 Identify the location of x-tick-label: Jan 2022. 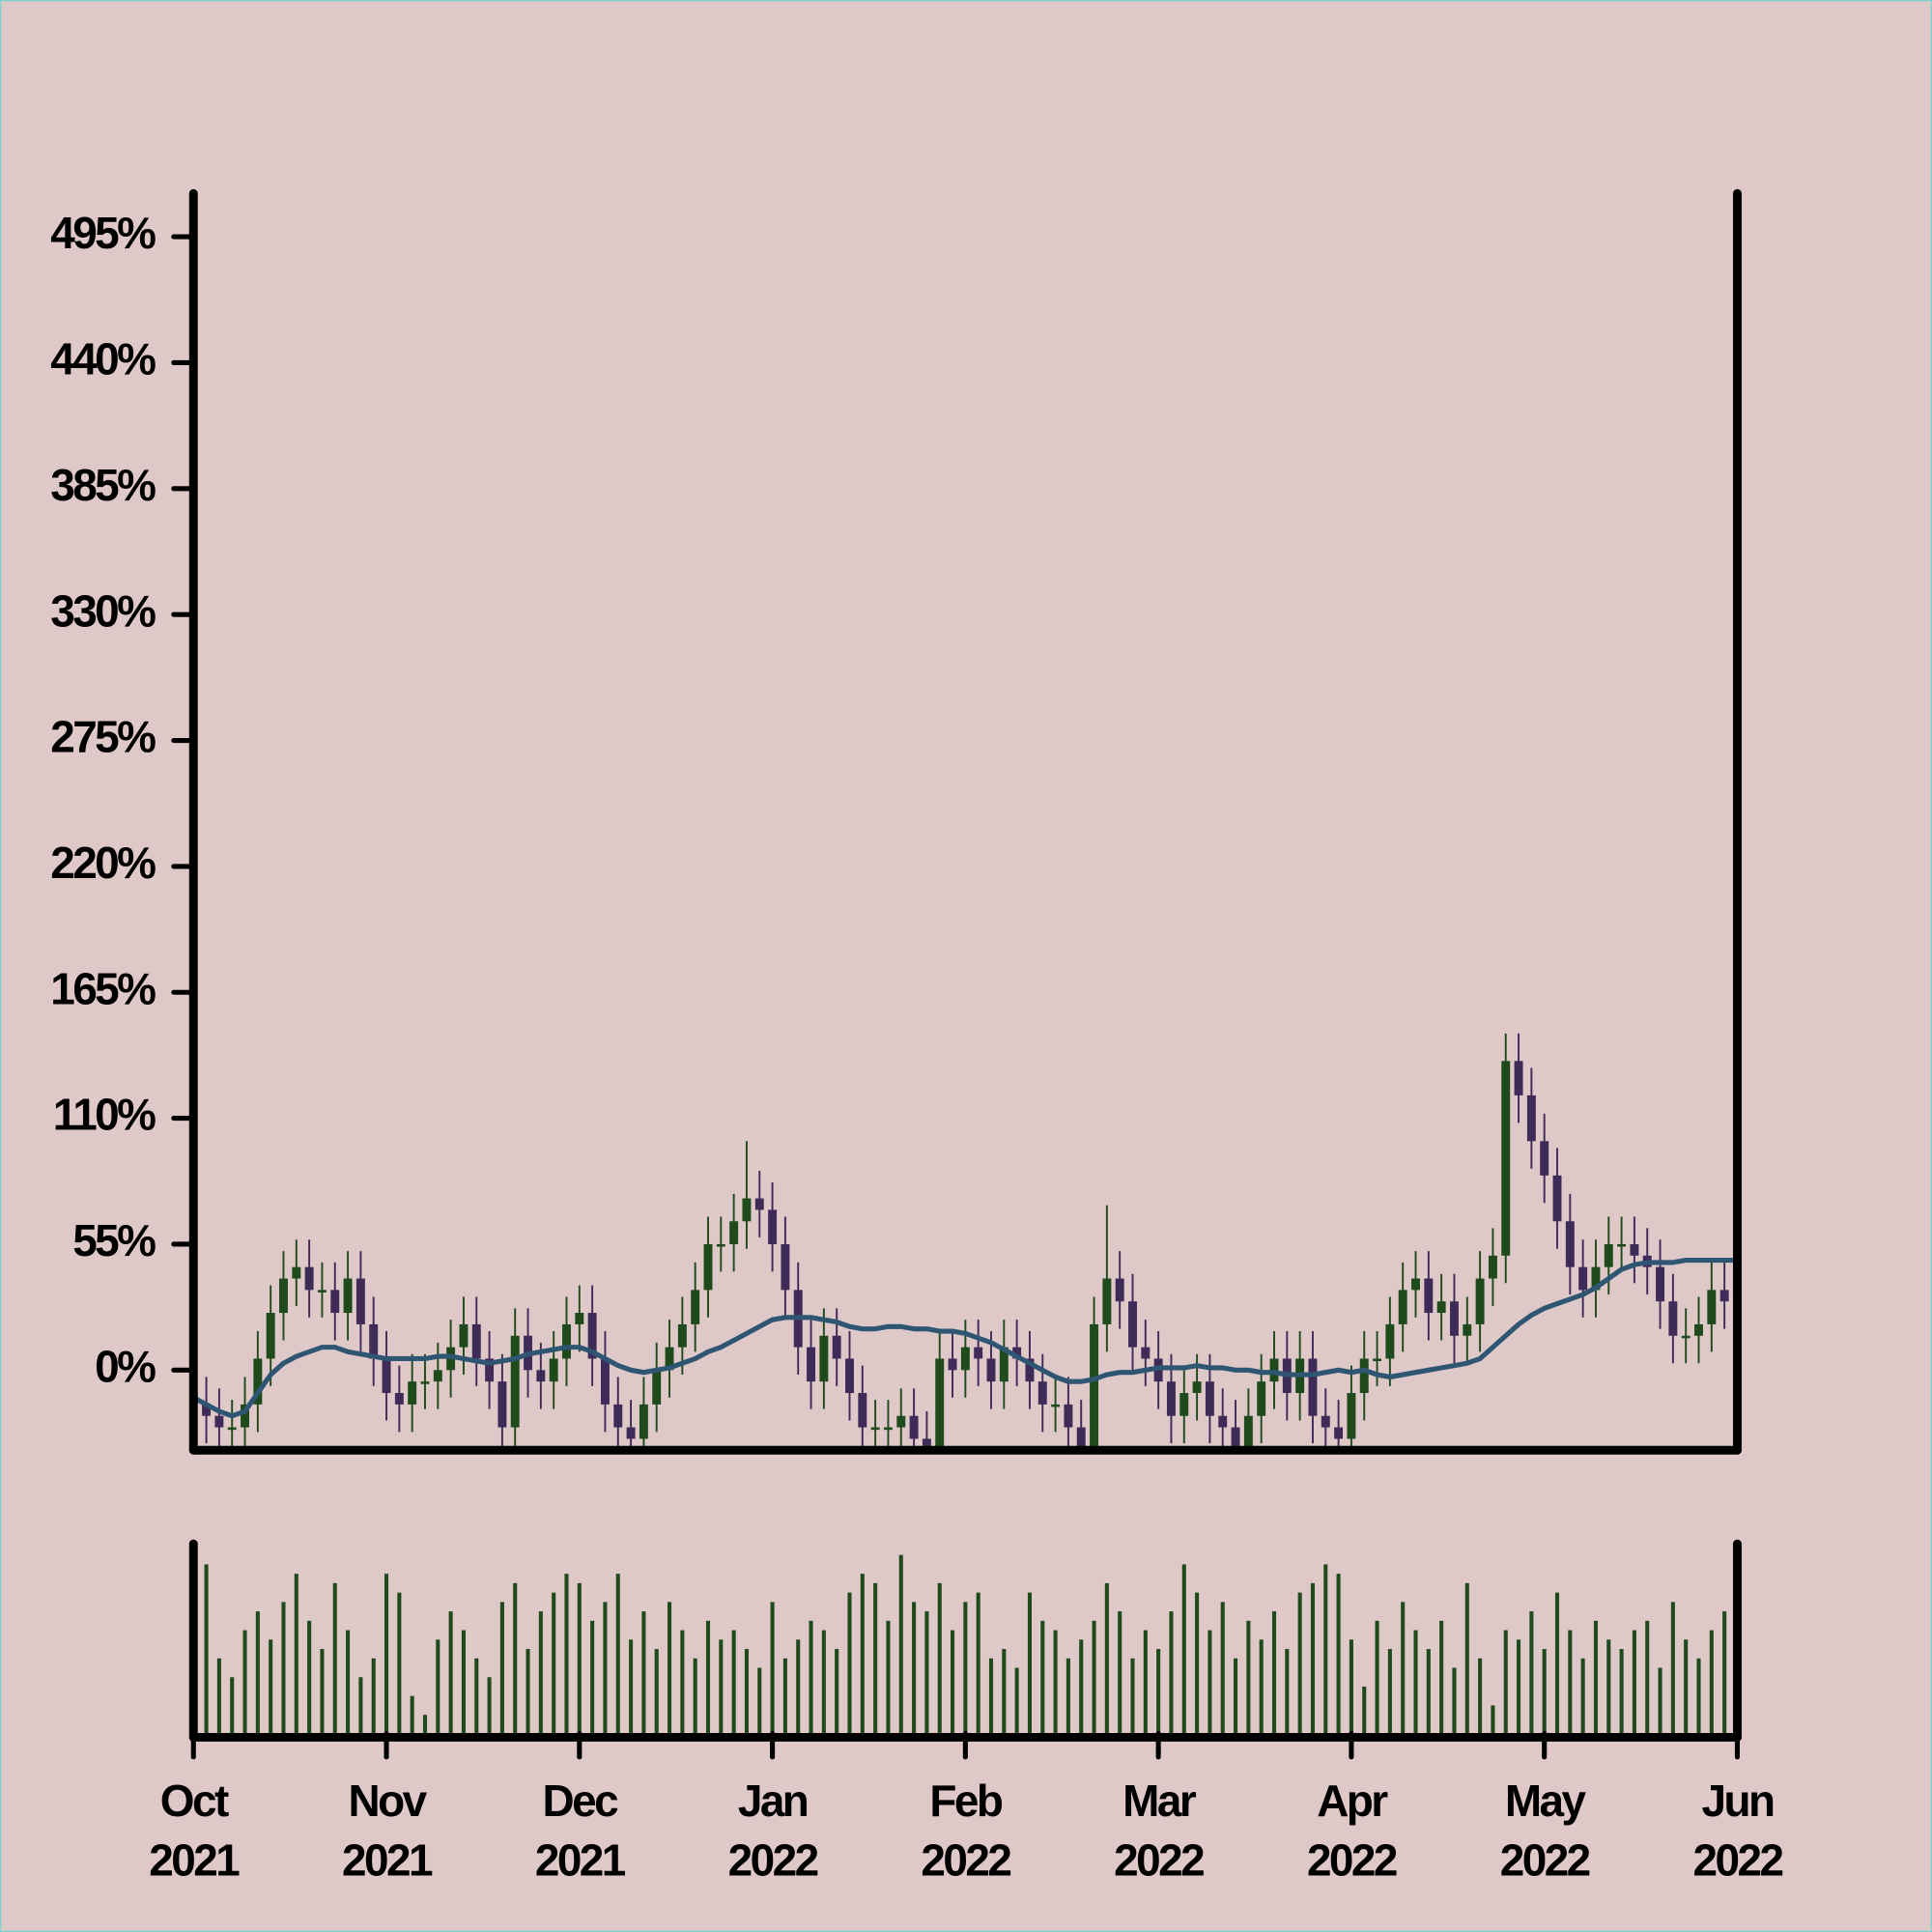
(773, 1831).